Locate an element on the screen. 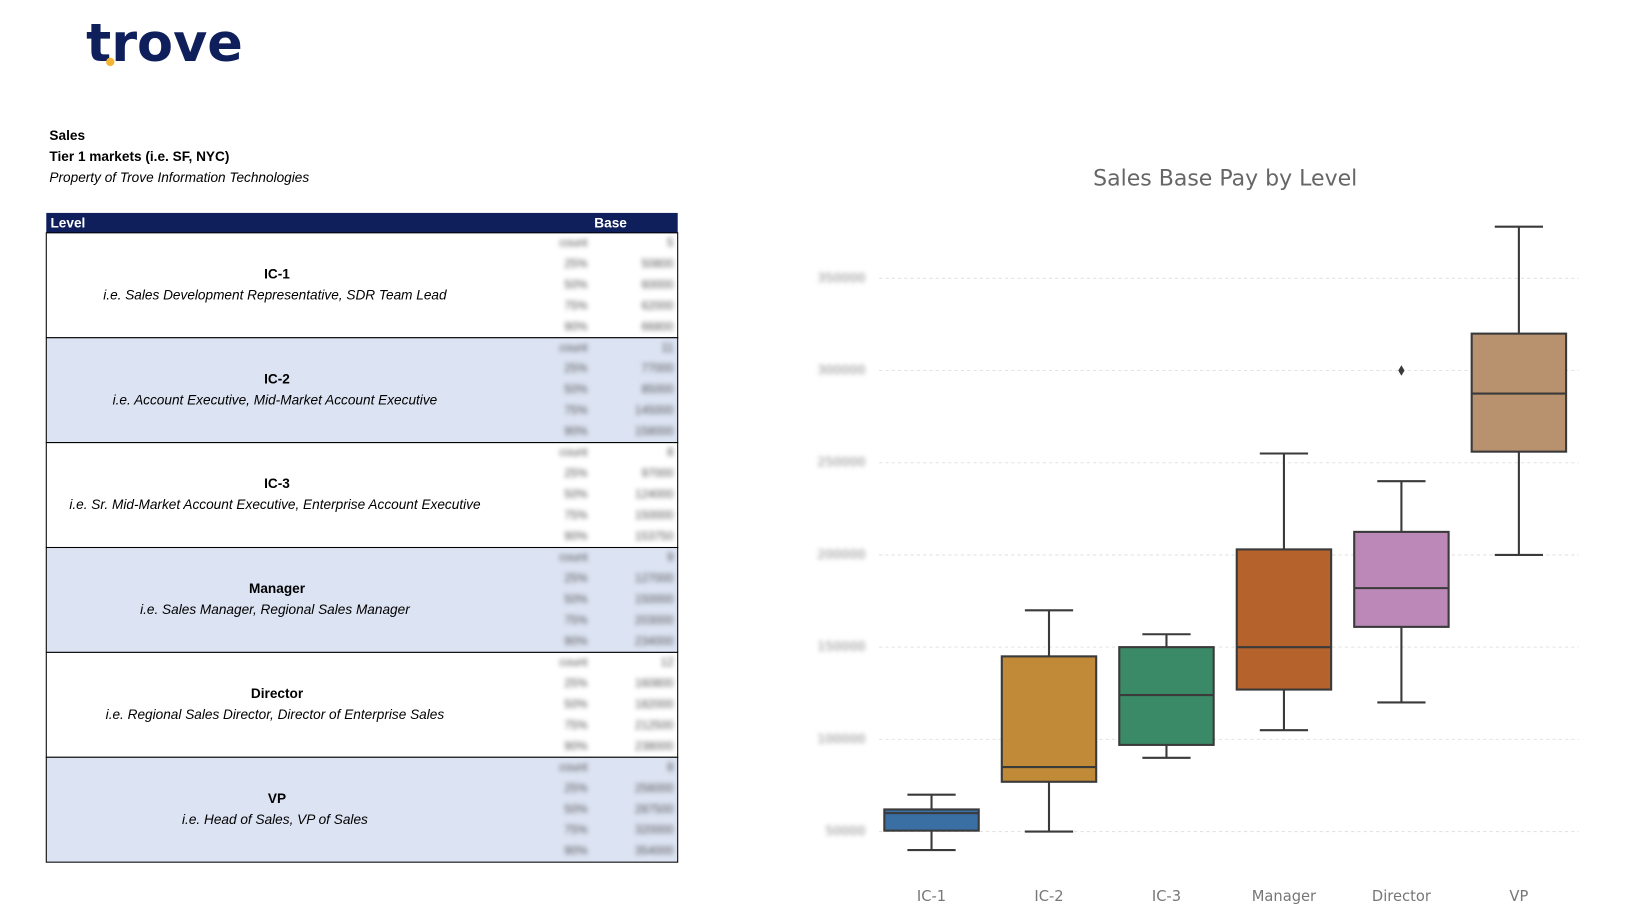  stat-value: 354000 is located at coordinates (654, 852).